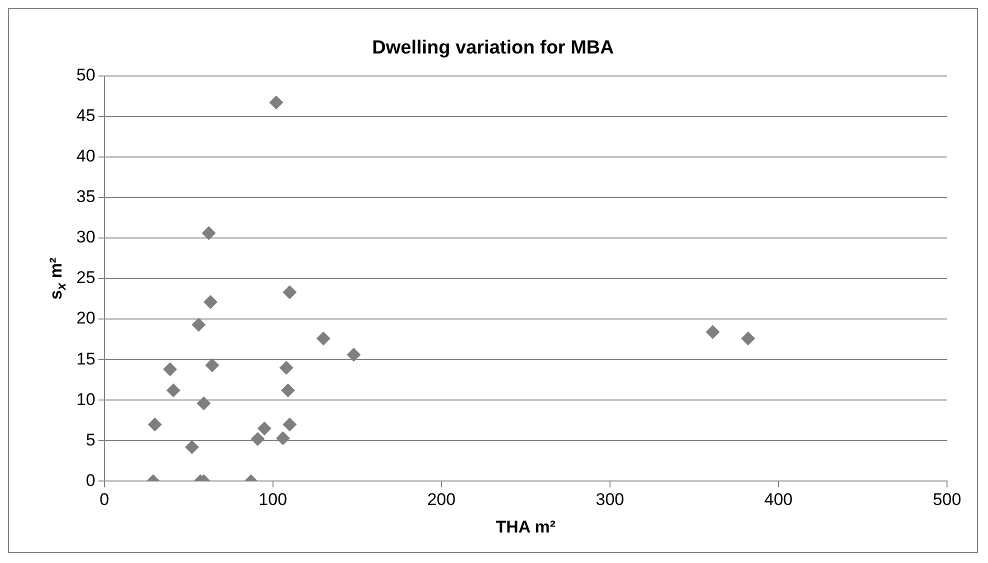 Image resolution: width=988 pixels, height=563 pixels. What do you see at coordinates (86, 318) in the screenshot?
I see `y-tick-label: 20` at bounding box center [86, 318].